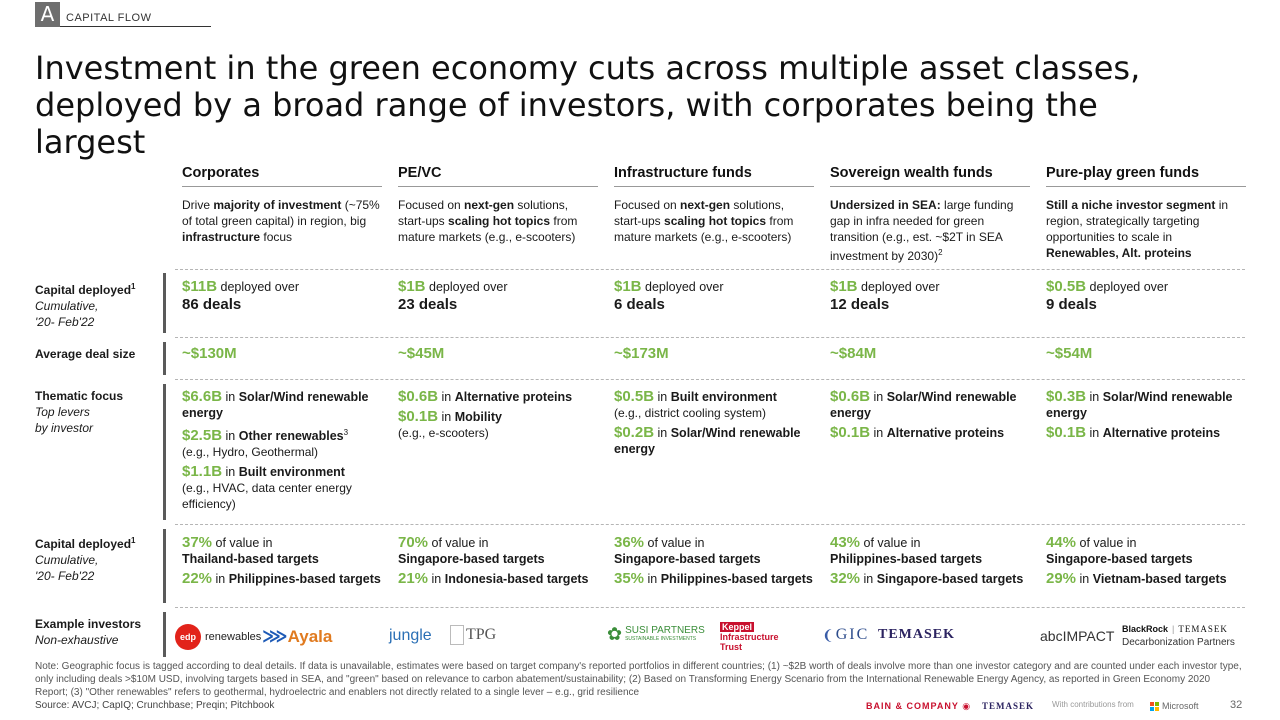 Image resolution: width=1280 pixels, height=720 pixels. Describe the element at coordinates (828, 634) in the screenshot. I see `gic-mark-icon: ❨` at that location.